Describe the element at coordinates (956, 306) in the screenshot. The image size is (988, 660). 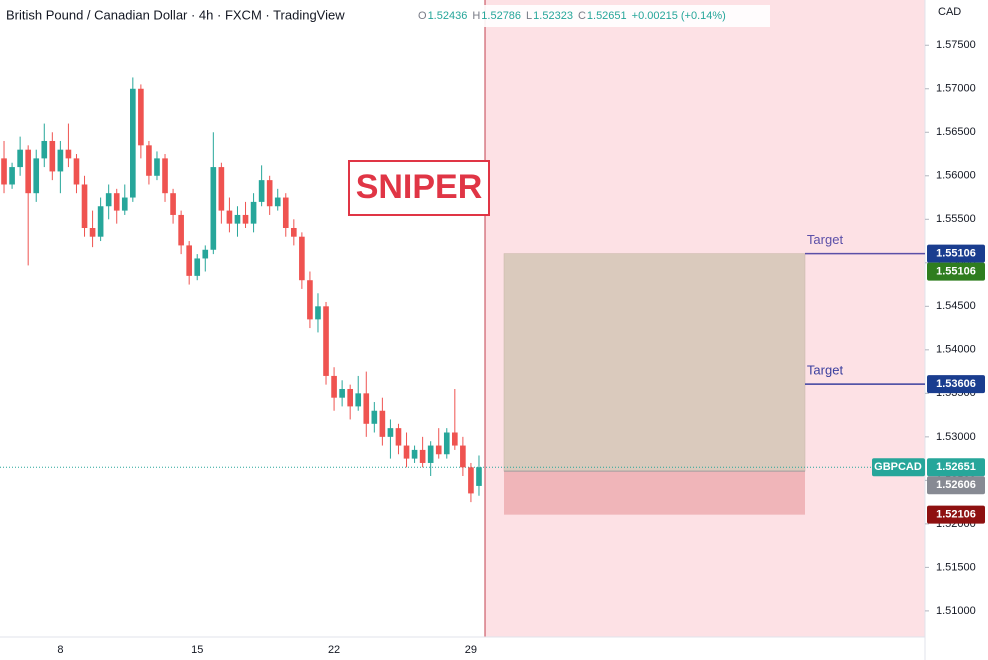
I see `y-tick-label: 1.54500` at that location.